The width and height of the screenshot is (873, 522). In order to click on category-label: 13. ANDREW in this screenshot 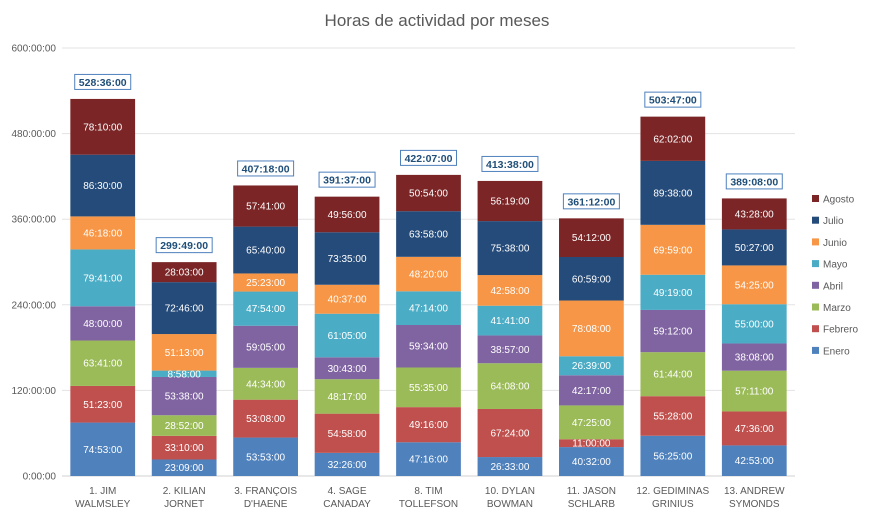, I will do `click(754, 491)`.